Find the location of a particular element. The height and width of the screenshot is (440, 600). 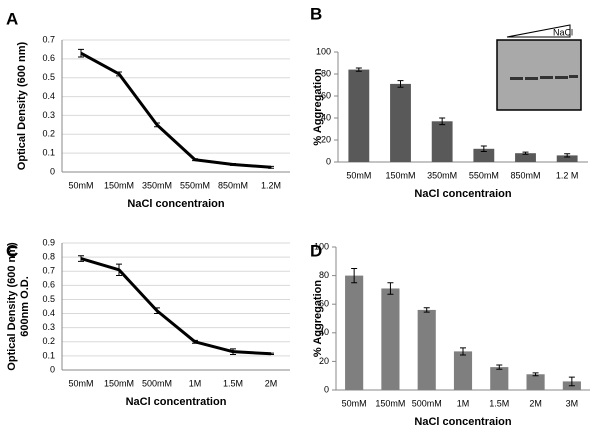

panel-letter: B is located at coordinates (316, 13).